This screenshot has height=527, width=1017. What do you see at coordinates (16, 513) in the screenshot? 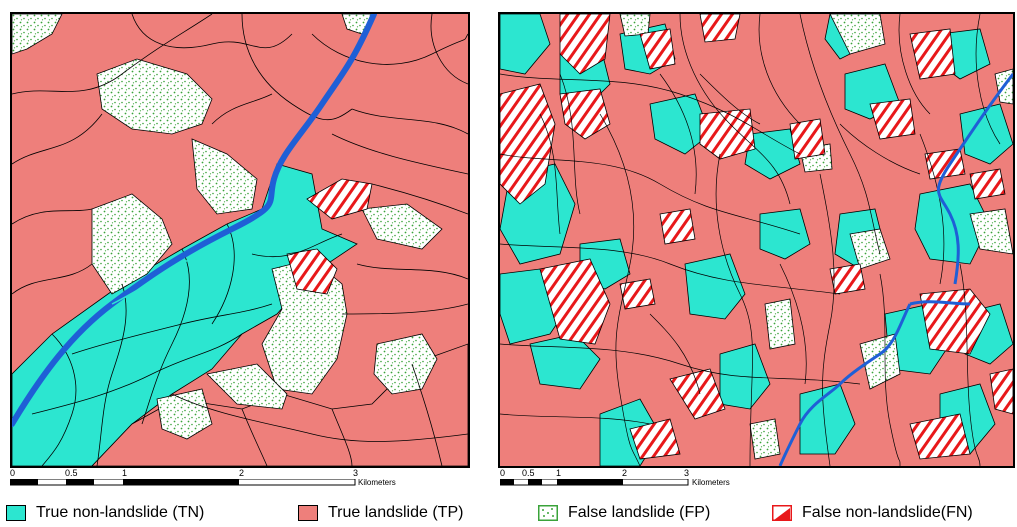
I see `legend-swatch-tn` at bounding box center [16, 513].